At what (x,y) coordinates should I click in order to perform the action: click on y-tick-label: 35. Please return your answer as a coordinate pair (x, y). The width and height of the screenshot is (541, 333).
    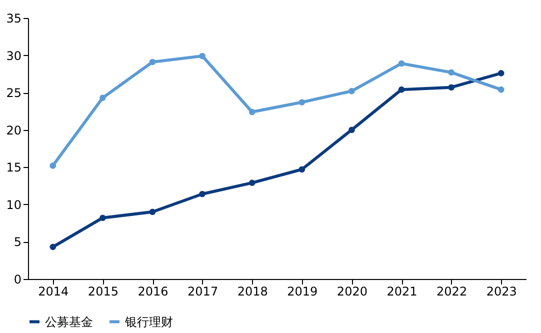
    Looking at the image, I should click on (14, 19).